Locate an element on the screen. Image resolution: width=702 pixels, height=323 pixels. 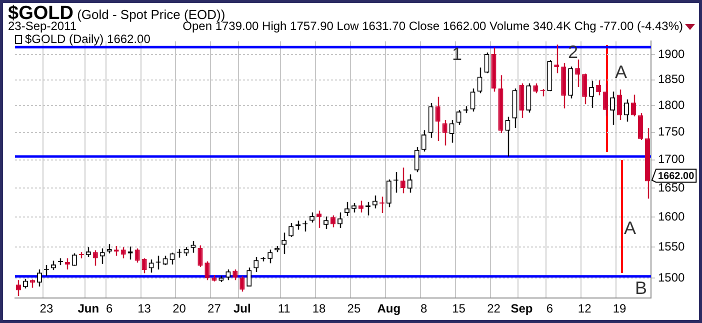
x-tick-label: 12 is located at coordinates (585, 309).